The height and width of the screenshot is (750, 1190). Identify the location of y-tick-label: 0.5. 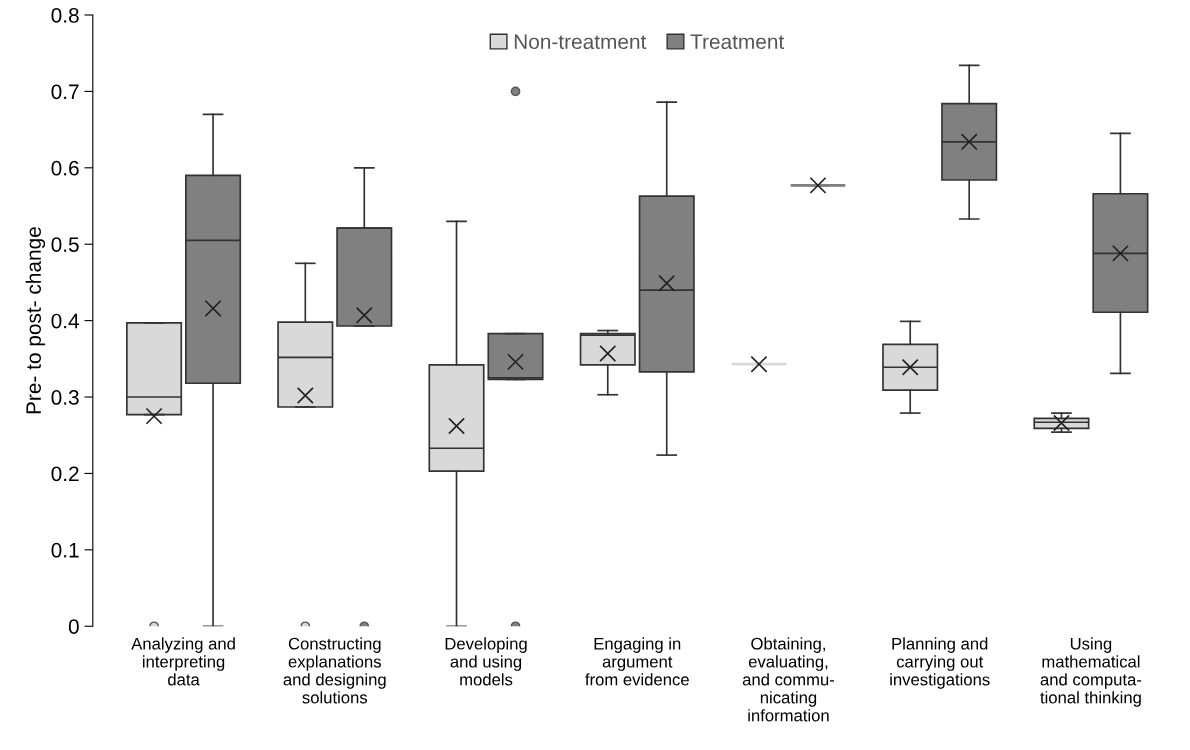
(65, 244).